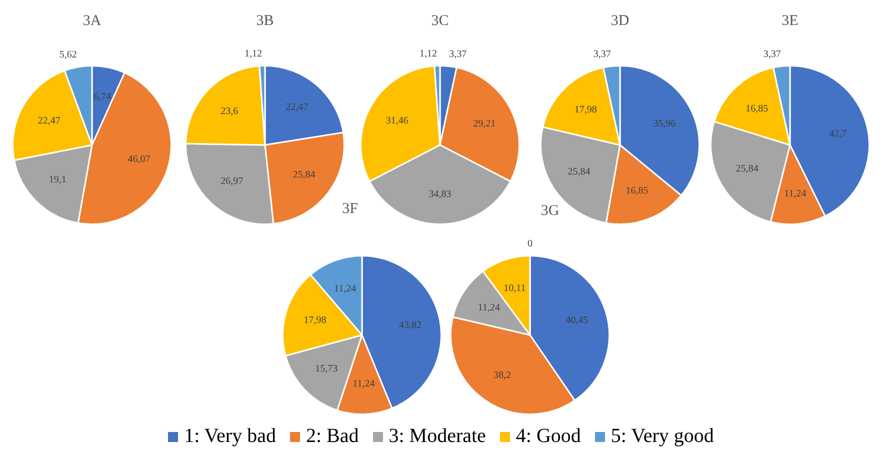  I want to click on chart-title: 3A, so click(92, 21).